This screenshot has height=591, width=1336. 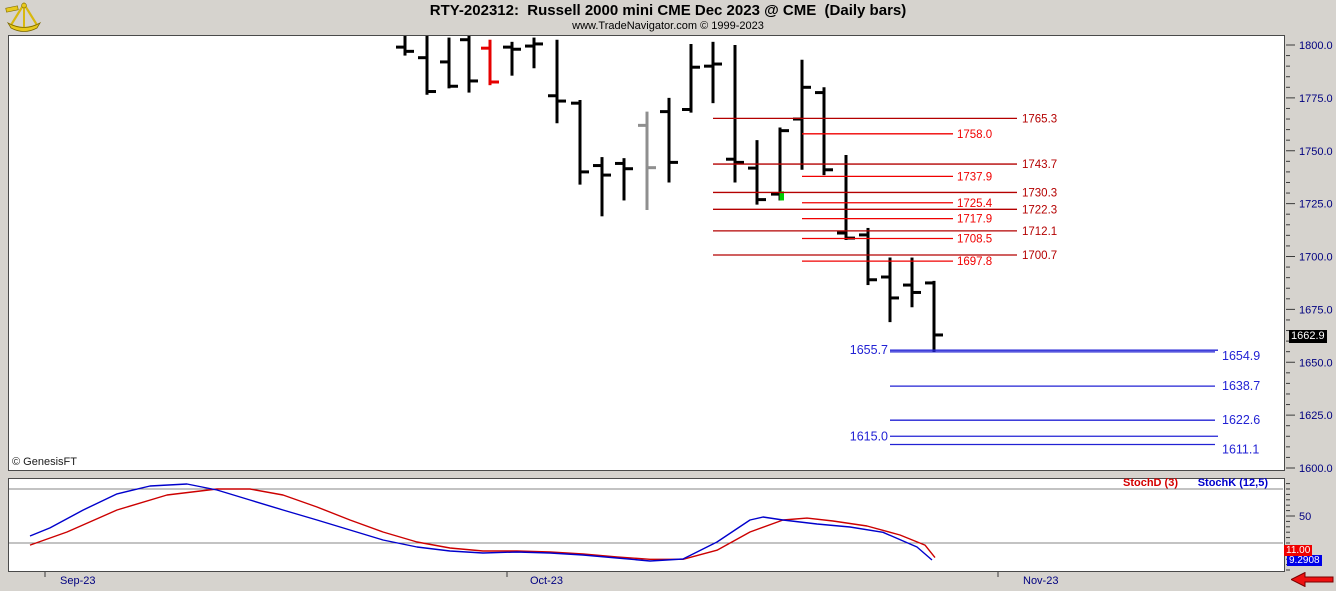 What do you see at coordinates (1241, 386) in the screenshot?
I see `support-label: 1638.7` at bounding box center [1241, 386].